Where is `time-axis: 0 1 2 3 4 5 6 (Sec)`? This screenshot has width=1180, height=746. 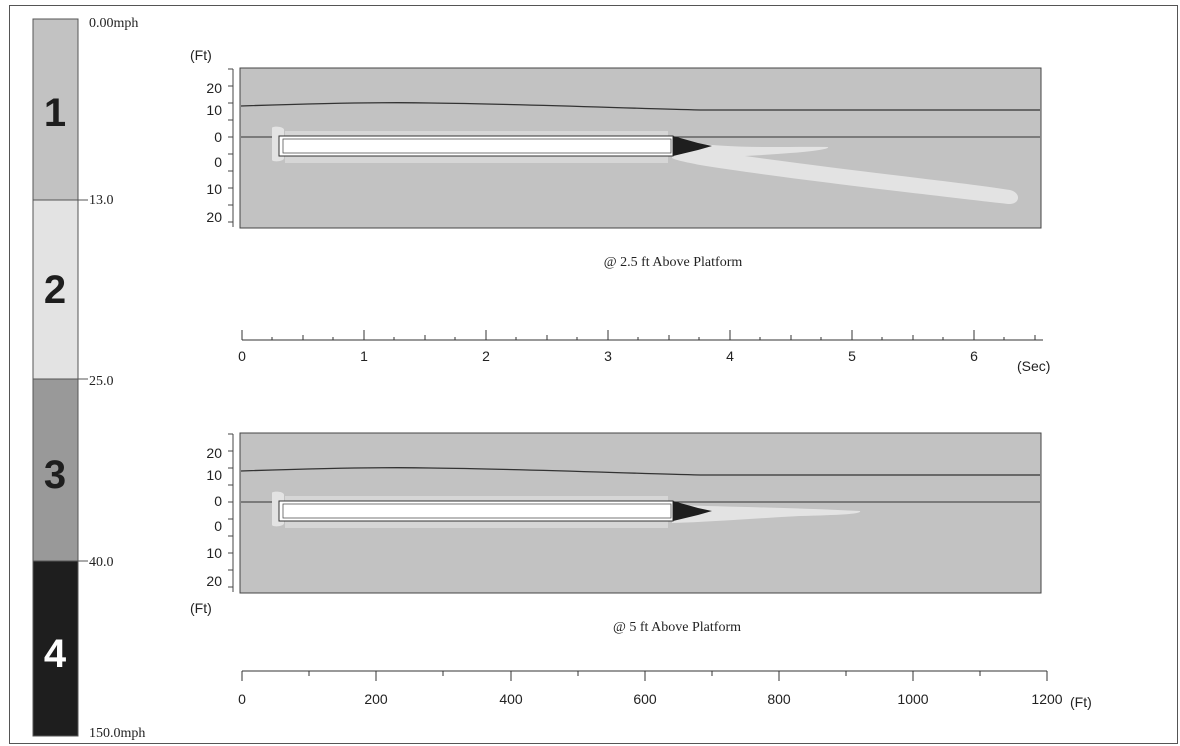 time-axis: 0 1 2 3 4 5 6 (Sec) is located at coordinates (644, 352).